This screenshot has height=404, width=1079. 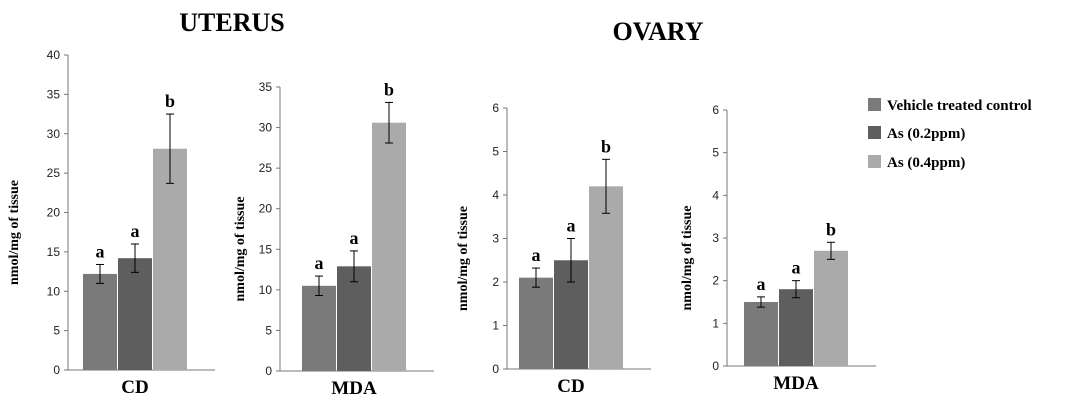 What do you see at coordinates (54, 134) in the screenshot?
I see `uterus-cd-y-tick-label: 30` at bounding box center [54, 134].